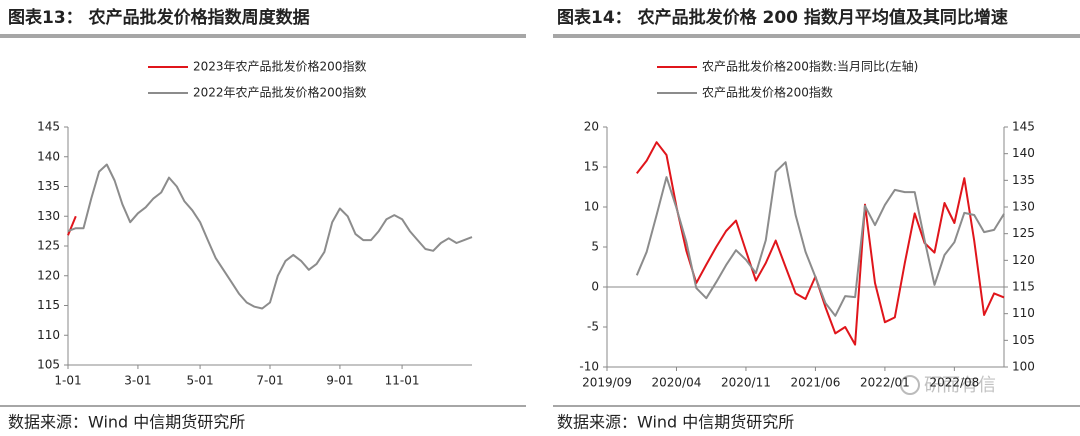  I want to click on y-tick-label: 115, so click(48, 305).